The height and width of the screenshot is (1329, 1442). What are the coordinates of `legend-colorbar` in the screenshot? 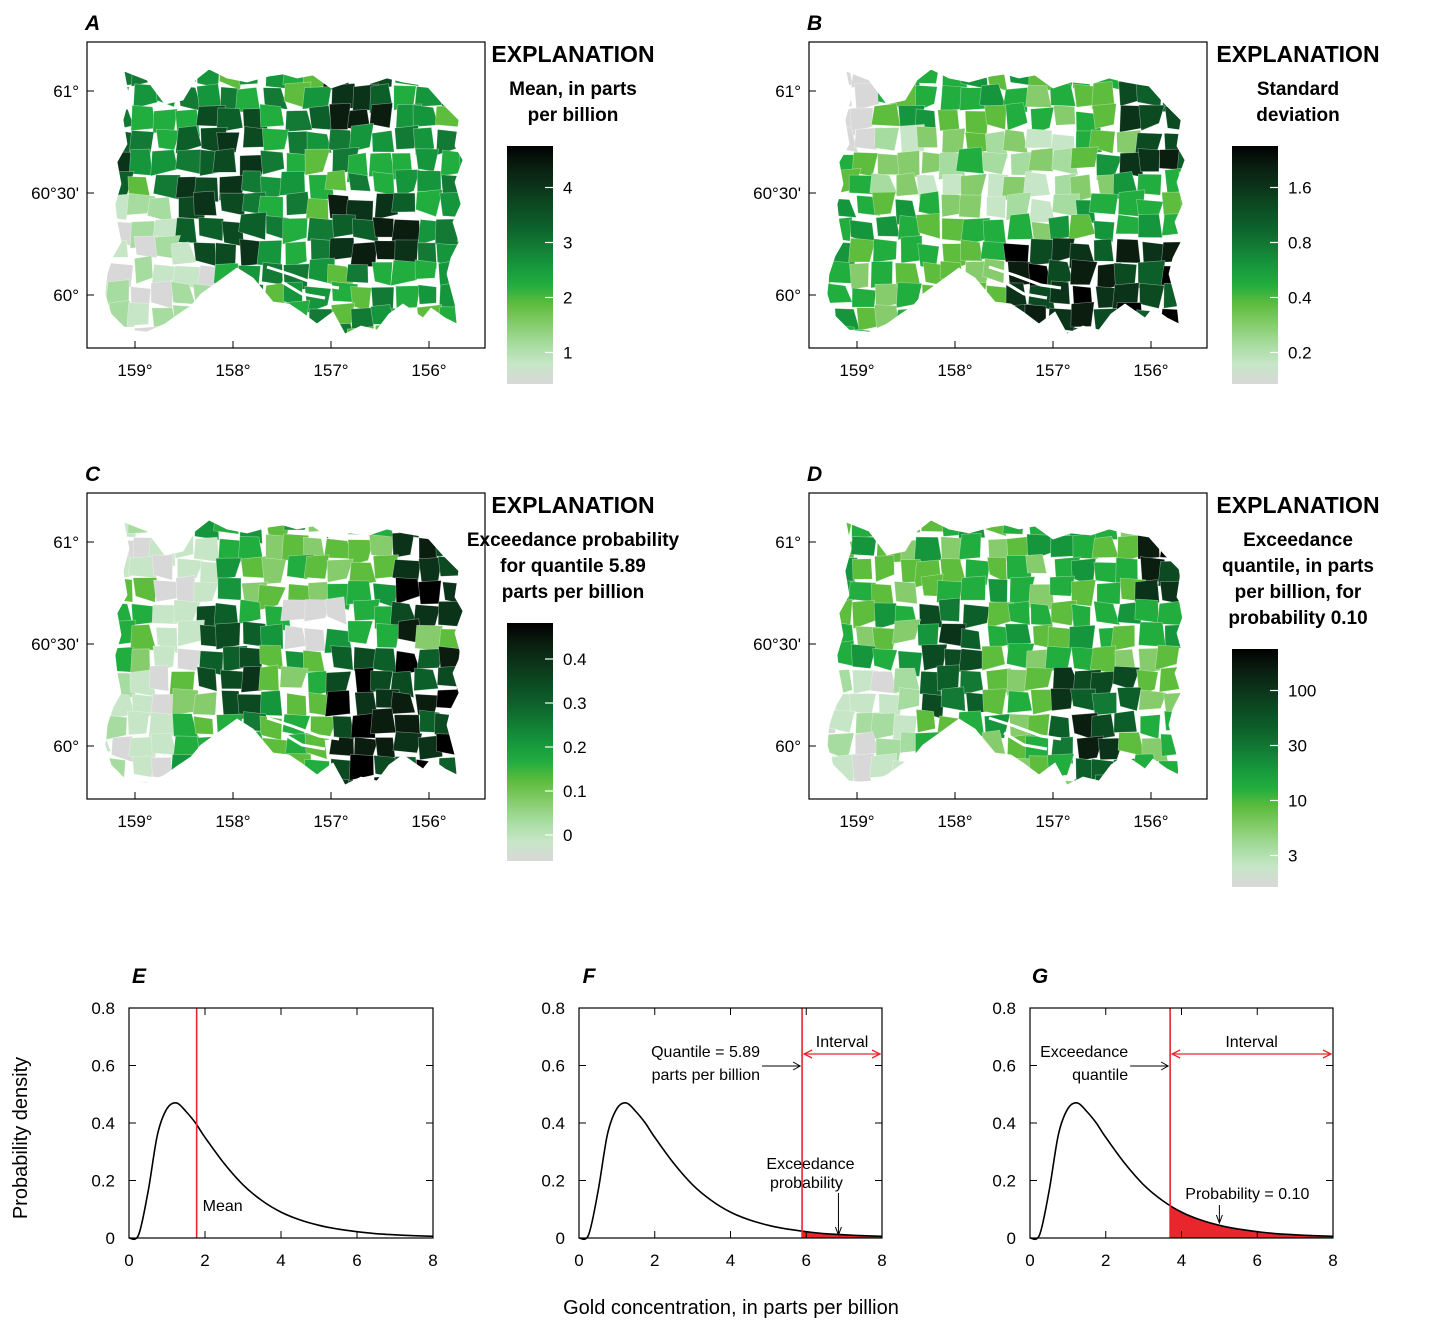 It's located at (530, 742).